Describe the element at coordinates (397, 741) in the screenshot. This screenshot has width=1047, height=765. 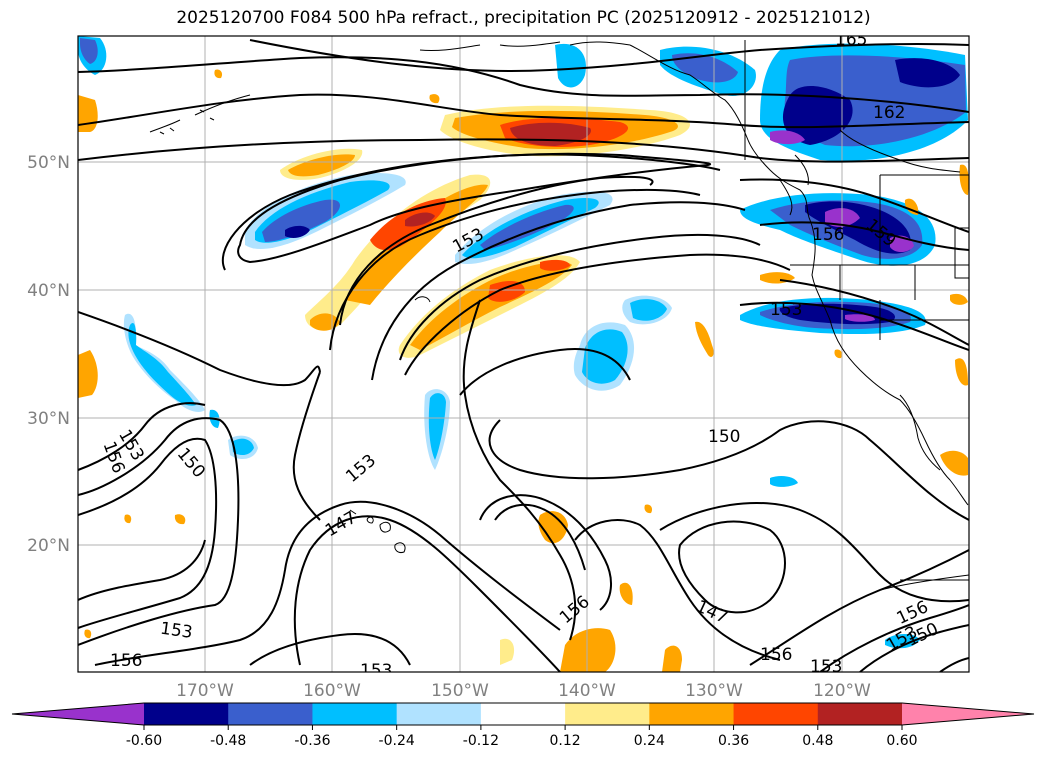
I see `colorbar-tick-label: -0.24` at that location.